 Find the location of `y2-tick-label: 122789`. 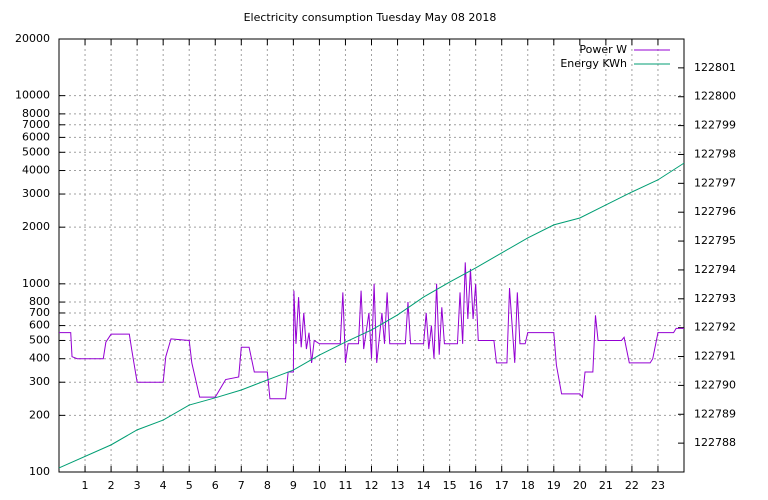

y2-tick-label: 122789 is located at coordinates (715, 413).